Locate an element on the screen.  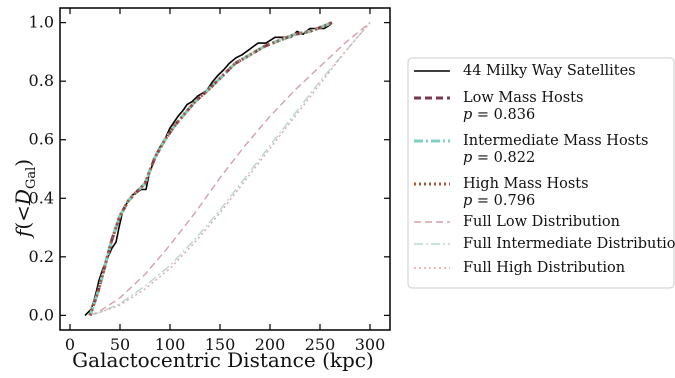
y-tick-label: 0.4 is located at coordinates (41, 197).